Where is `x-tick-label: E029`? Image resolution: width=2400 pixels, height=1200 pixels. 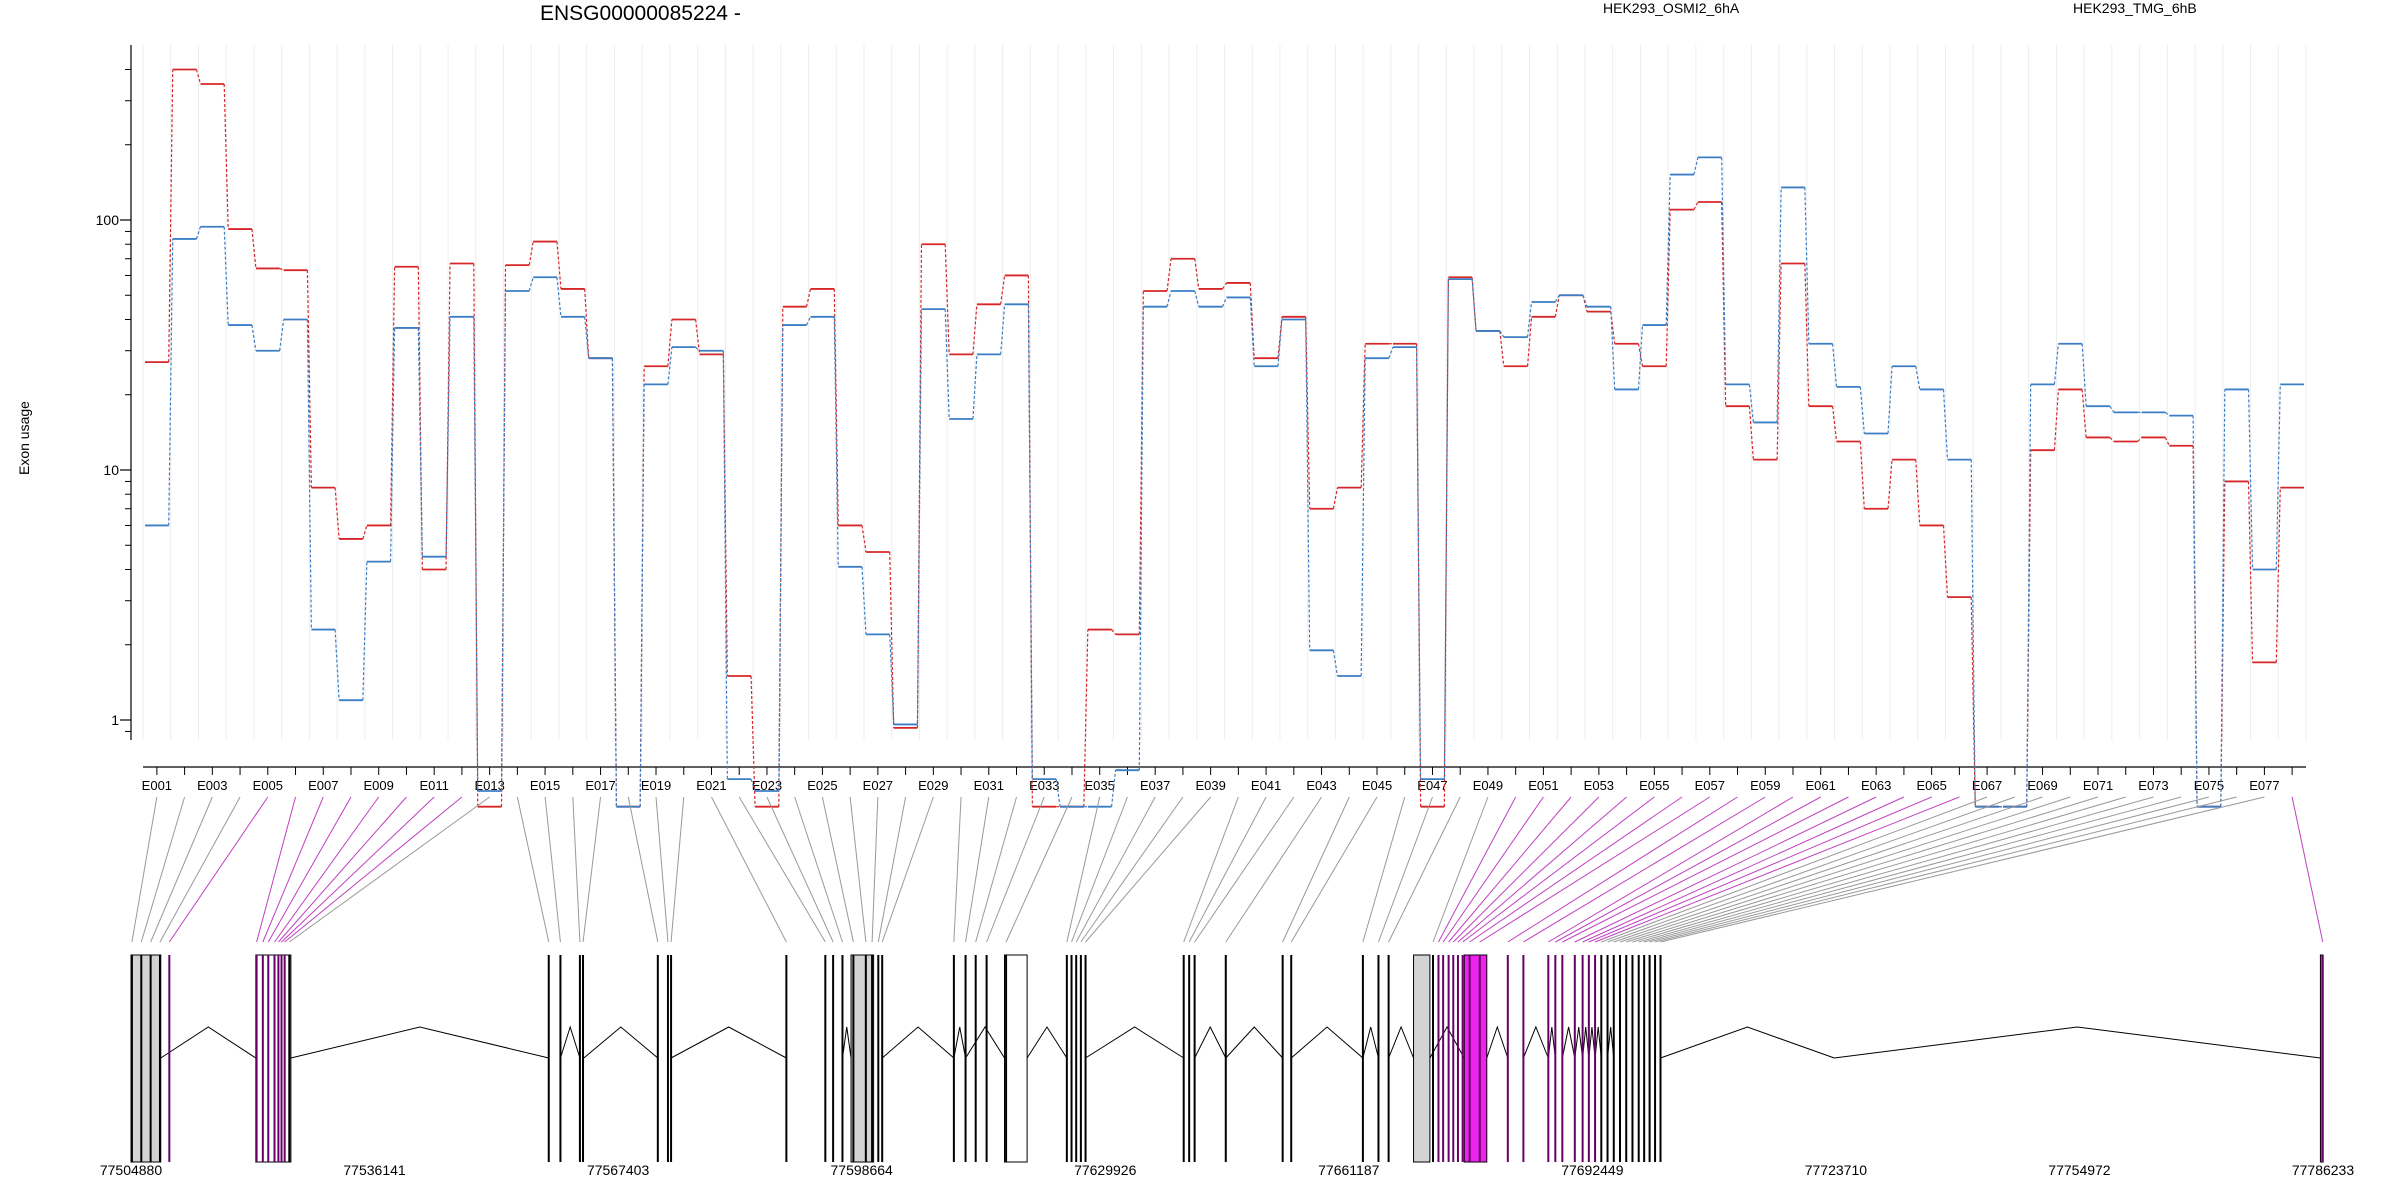
x-tick-label: E029 is located at coordinates (933, 785).